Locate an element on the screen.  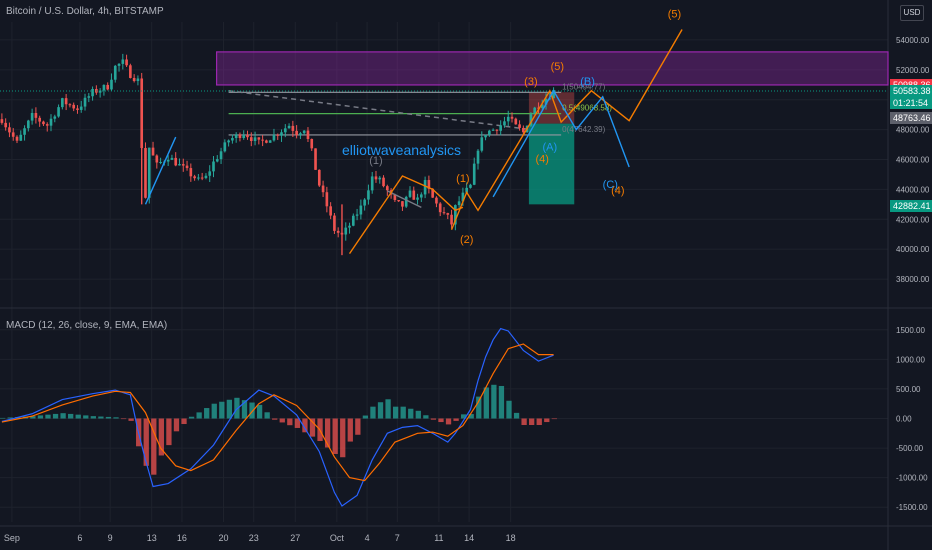
price-tag-mid: 48763.46 is located at coordinates (911, 118).